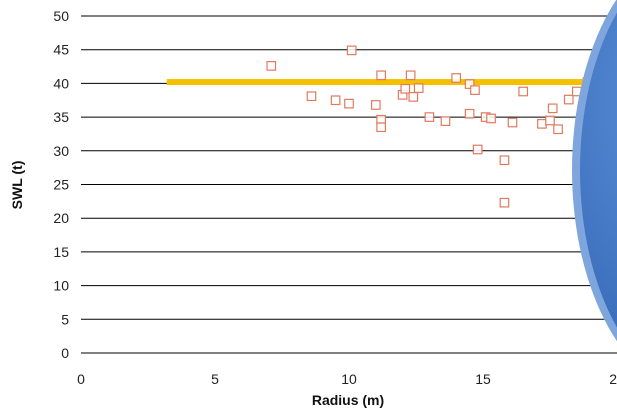  Describe the element at coordinates (17, 185) in the screenshot. I see `y-axis-label: SWL (t)` at that location.